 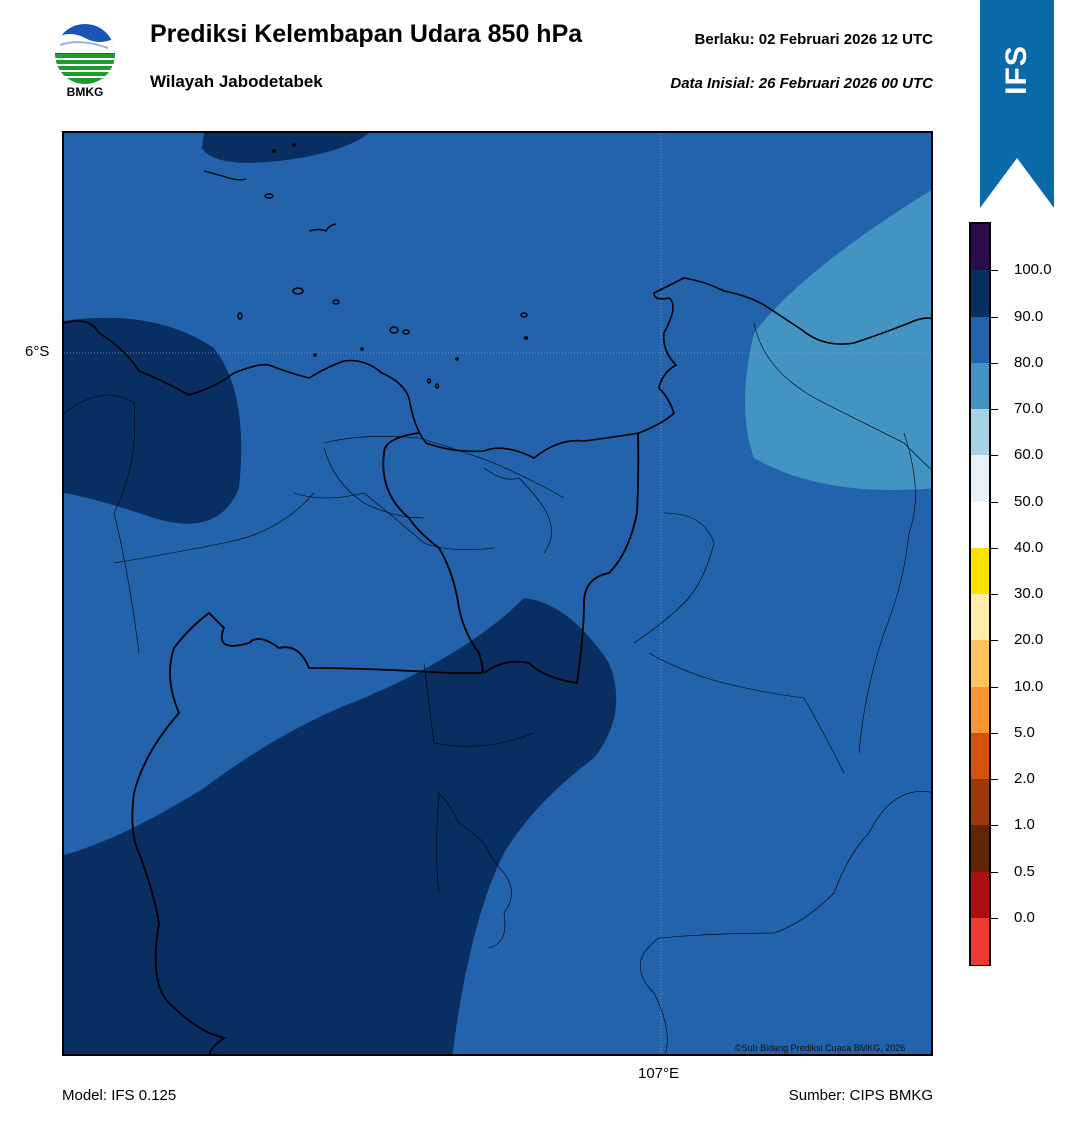 I want to click on colorbar-tick-label: 1.0, so click(x=1024, y=825).